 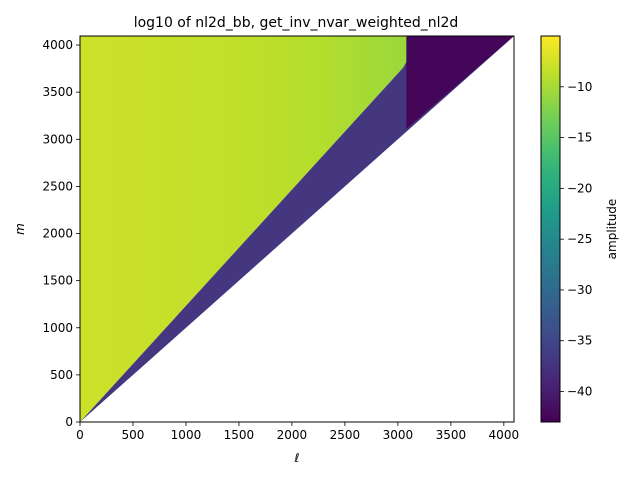 What do you see at coordinates (61, 375) in the screenshot?
I see `y-tick-label: 500` at bounding box center [61, 375].